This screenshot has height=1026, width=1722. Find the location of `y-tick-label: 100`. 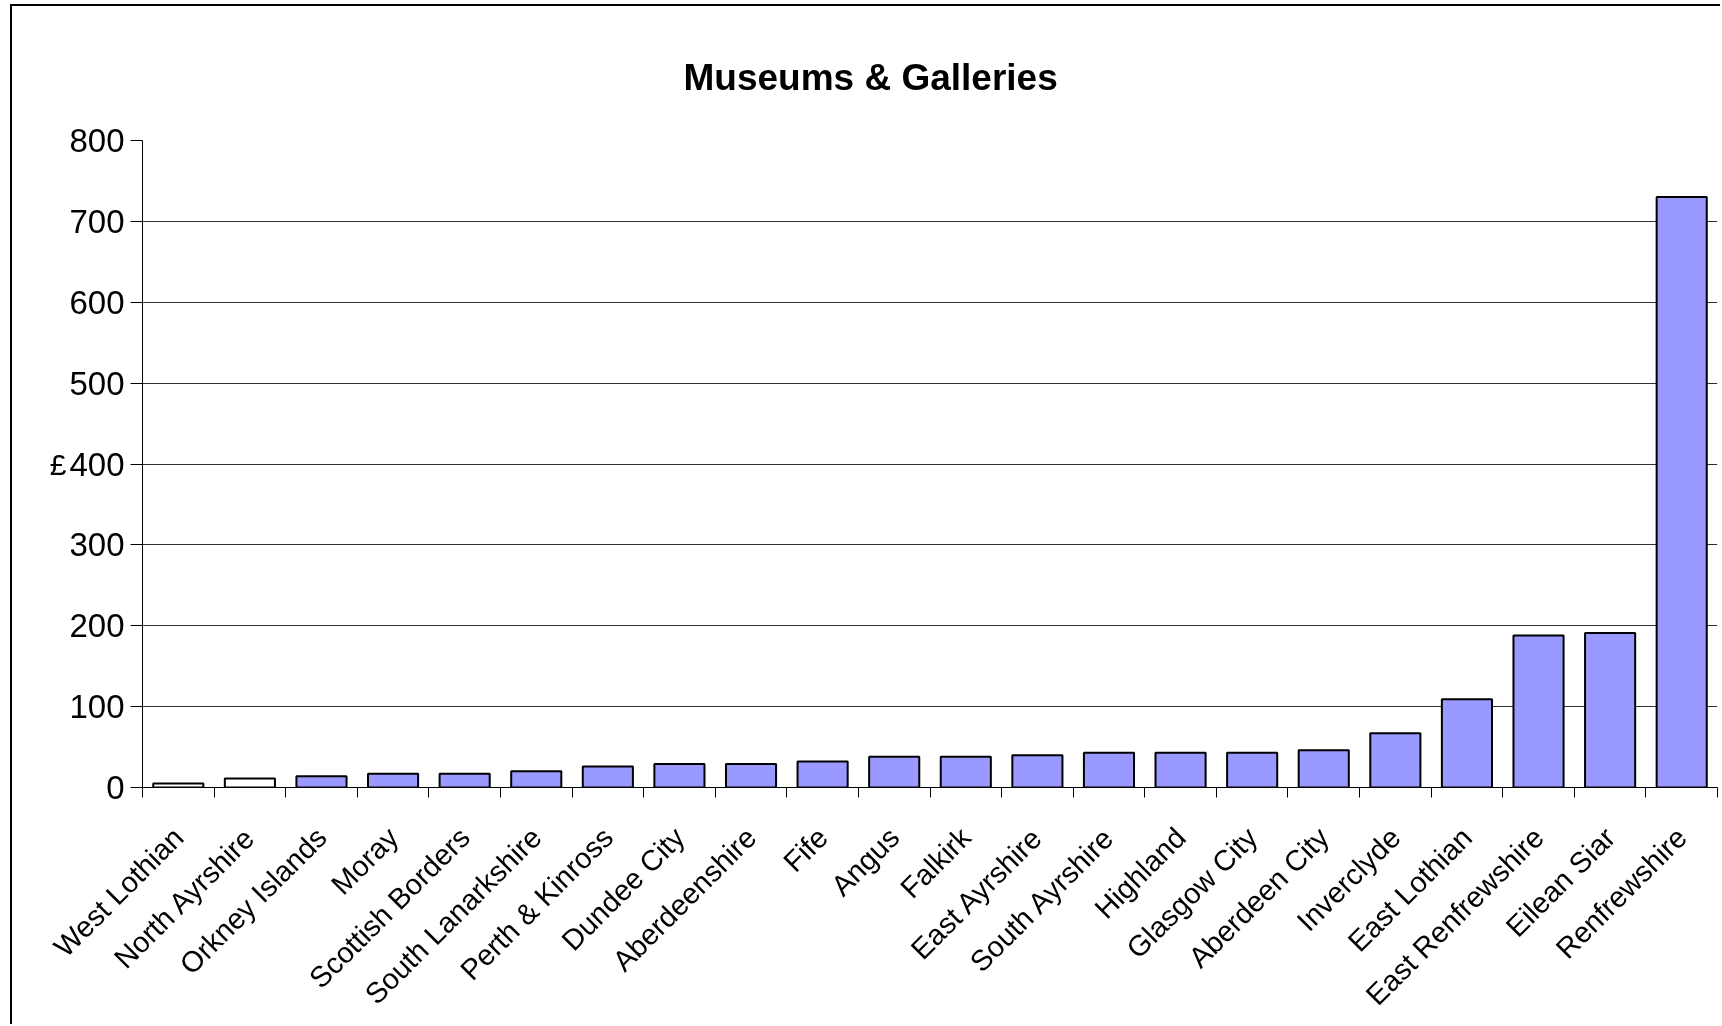

y-tick-label: 100 is located at coordinates (97, 707).